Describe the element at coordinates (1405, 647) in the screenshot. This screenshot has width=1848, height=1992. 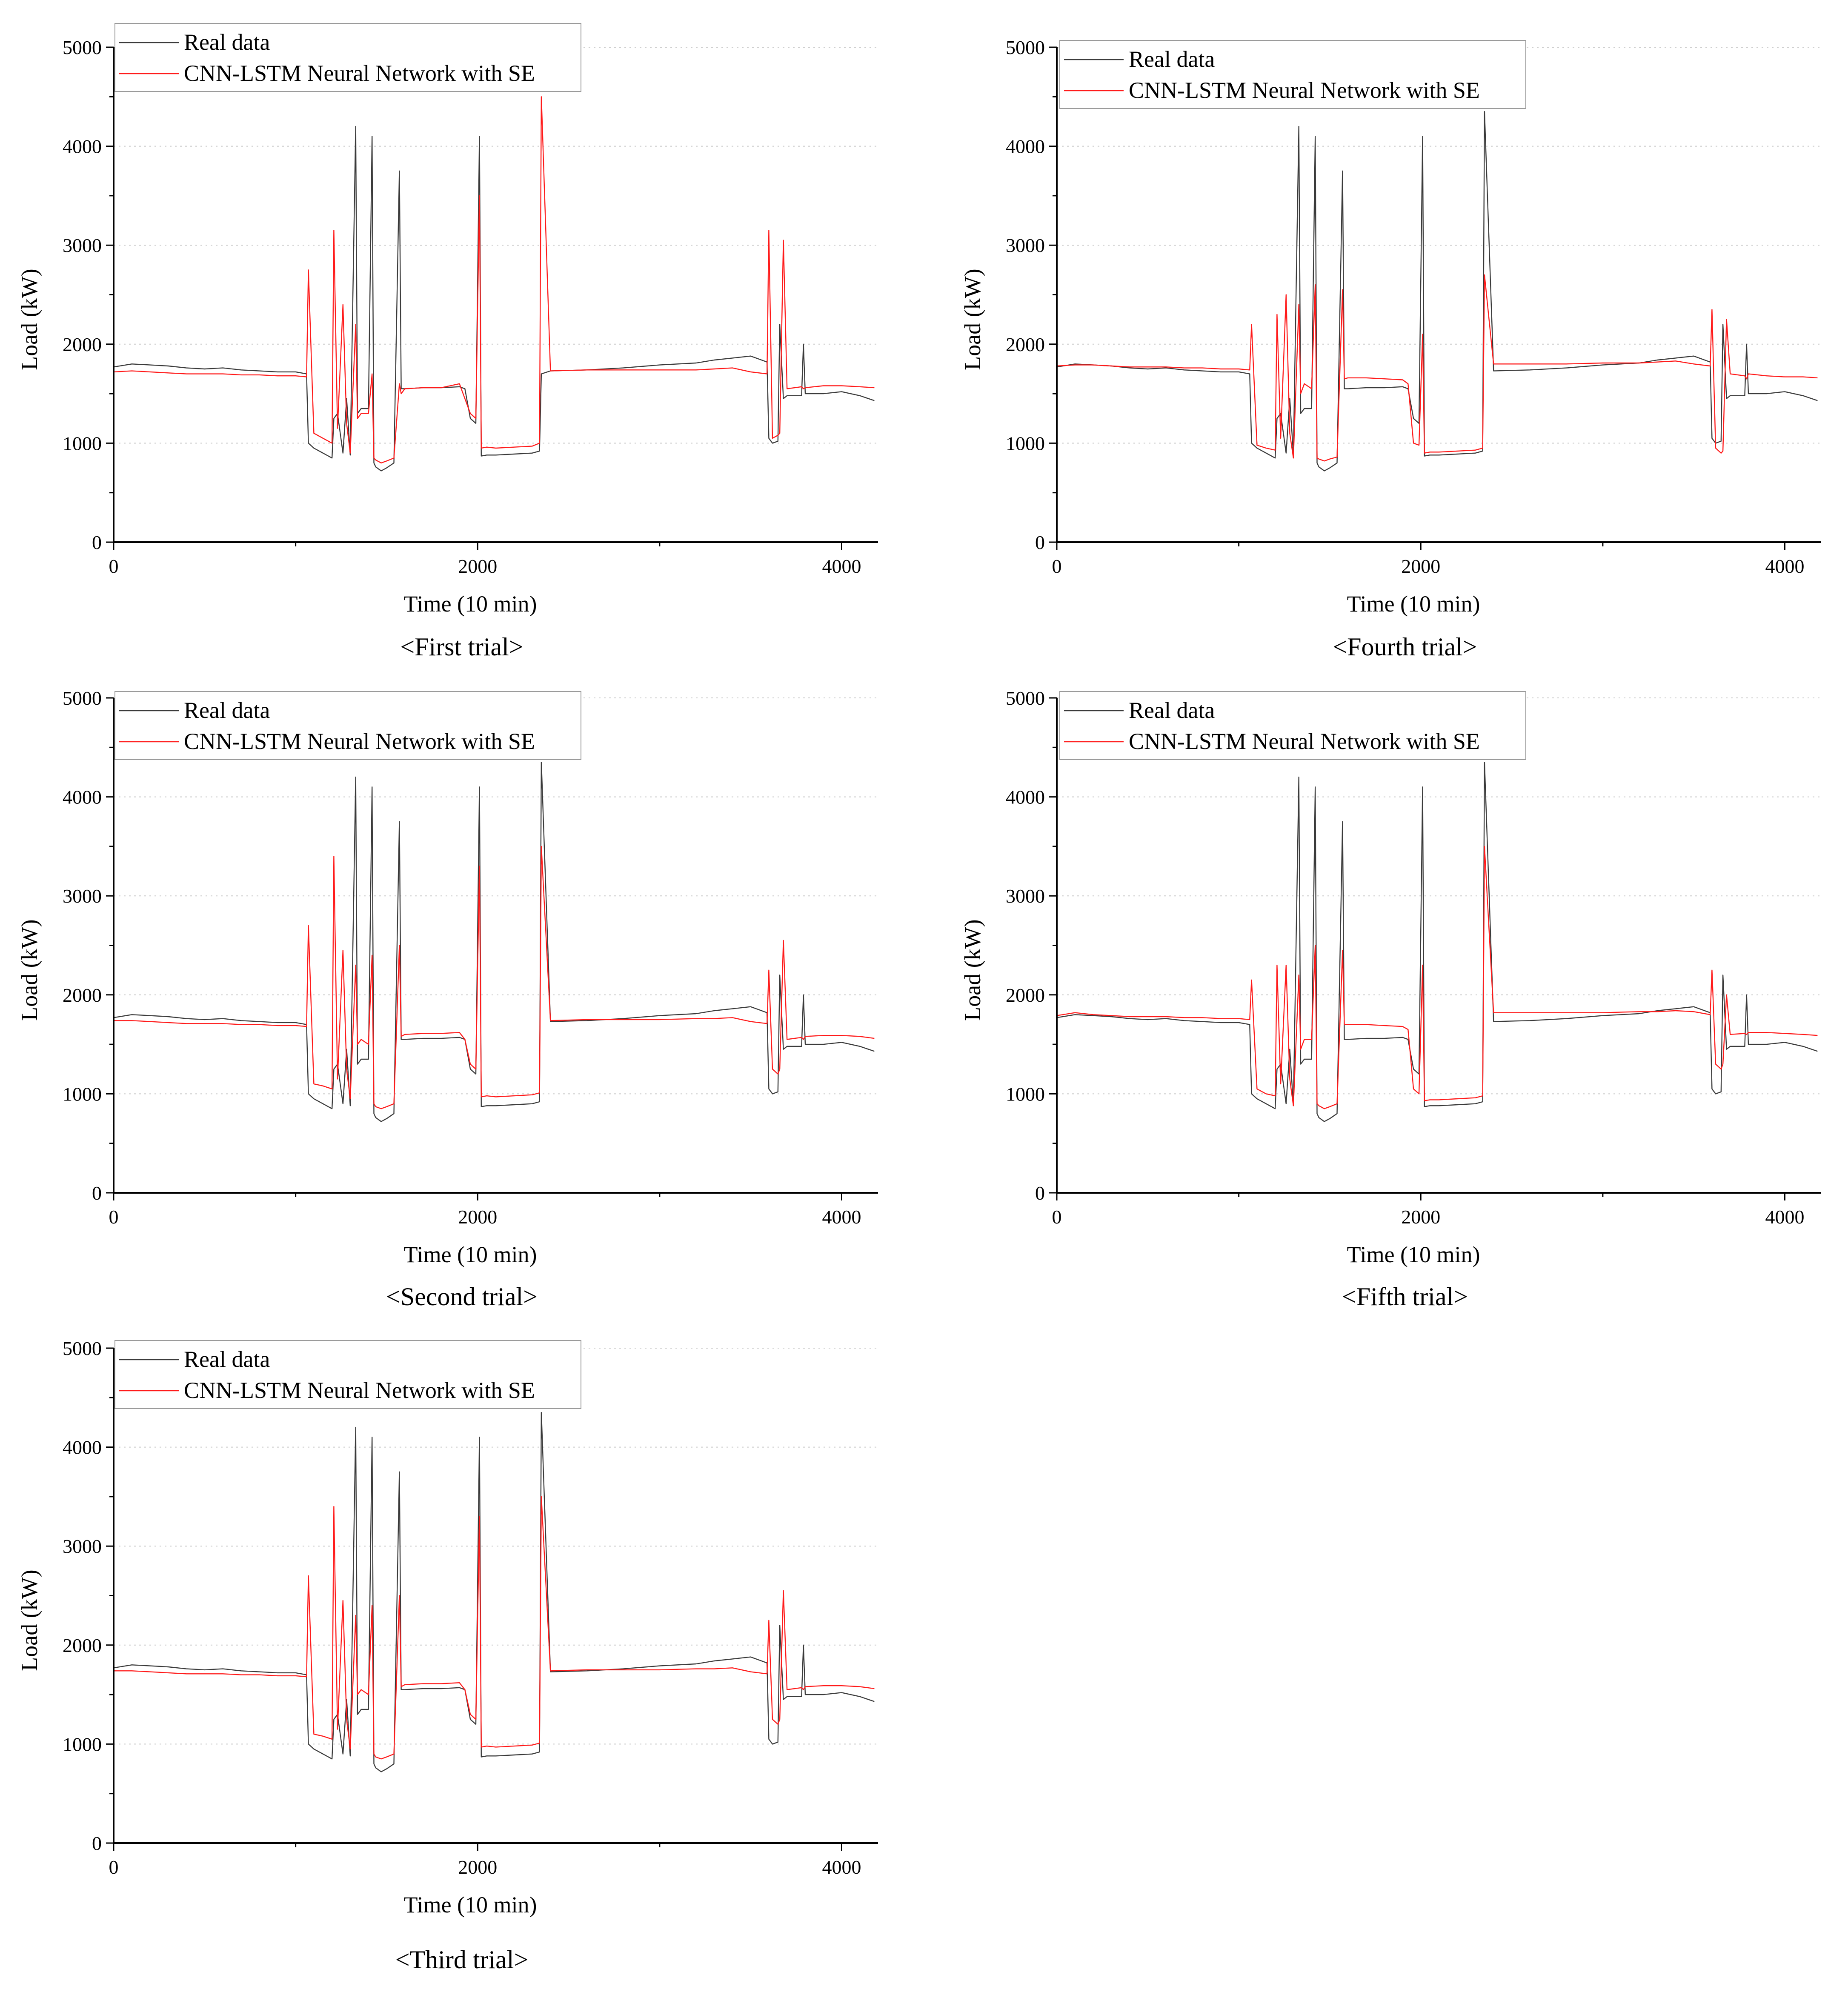
I see `panel-caption: <Fourth trial>` at that location.